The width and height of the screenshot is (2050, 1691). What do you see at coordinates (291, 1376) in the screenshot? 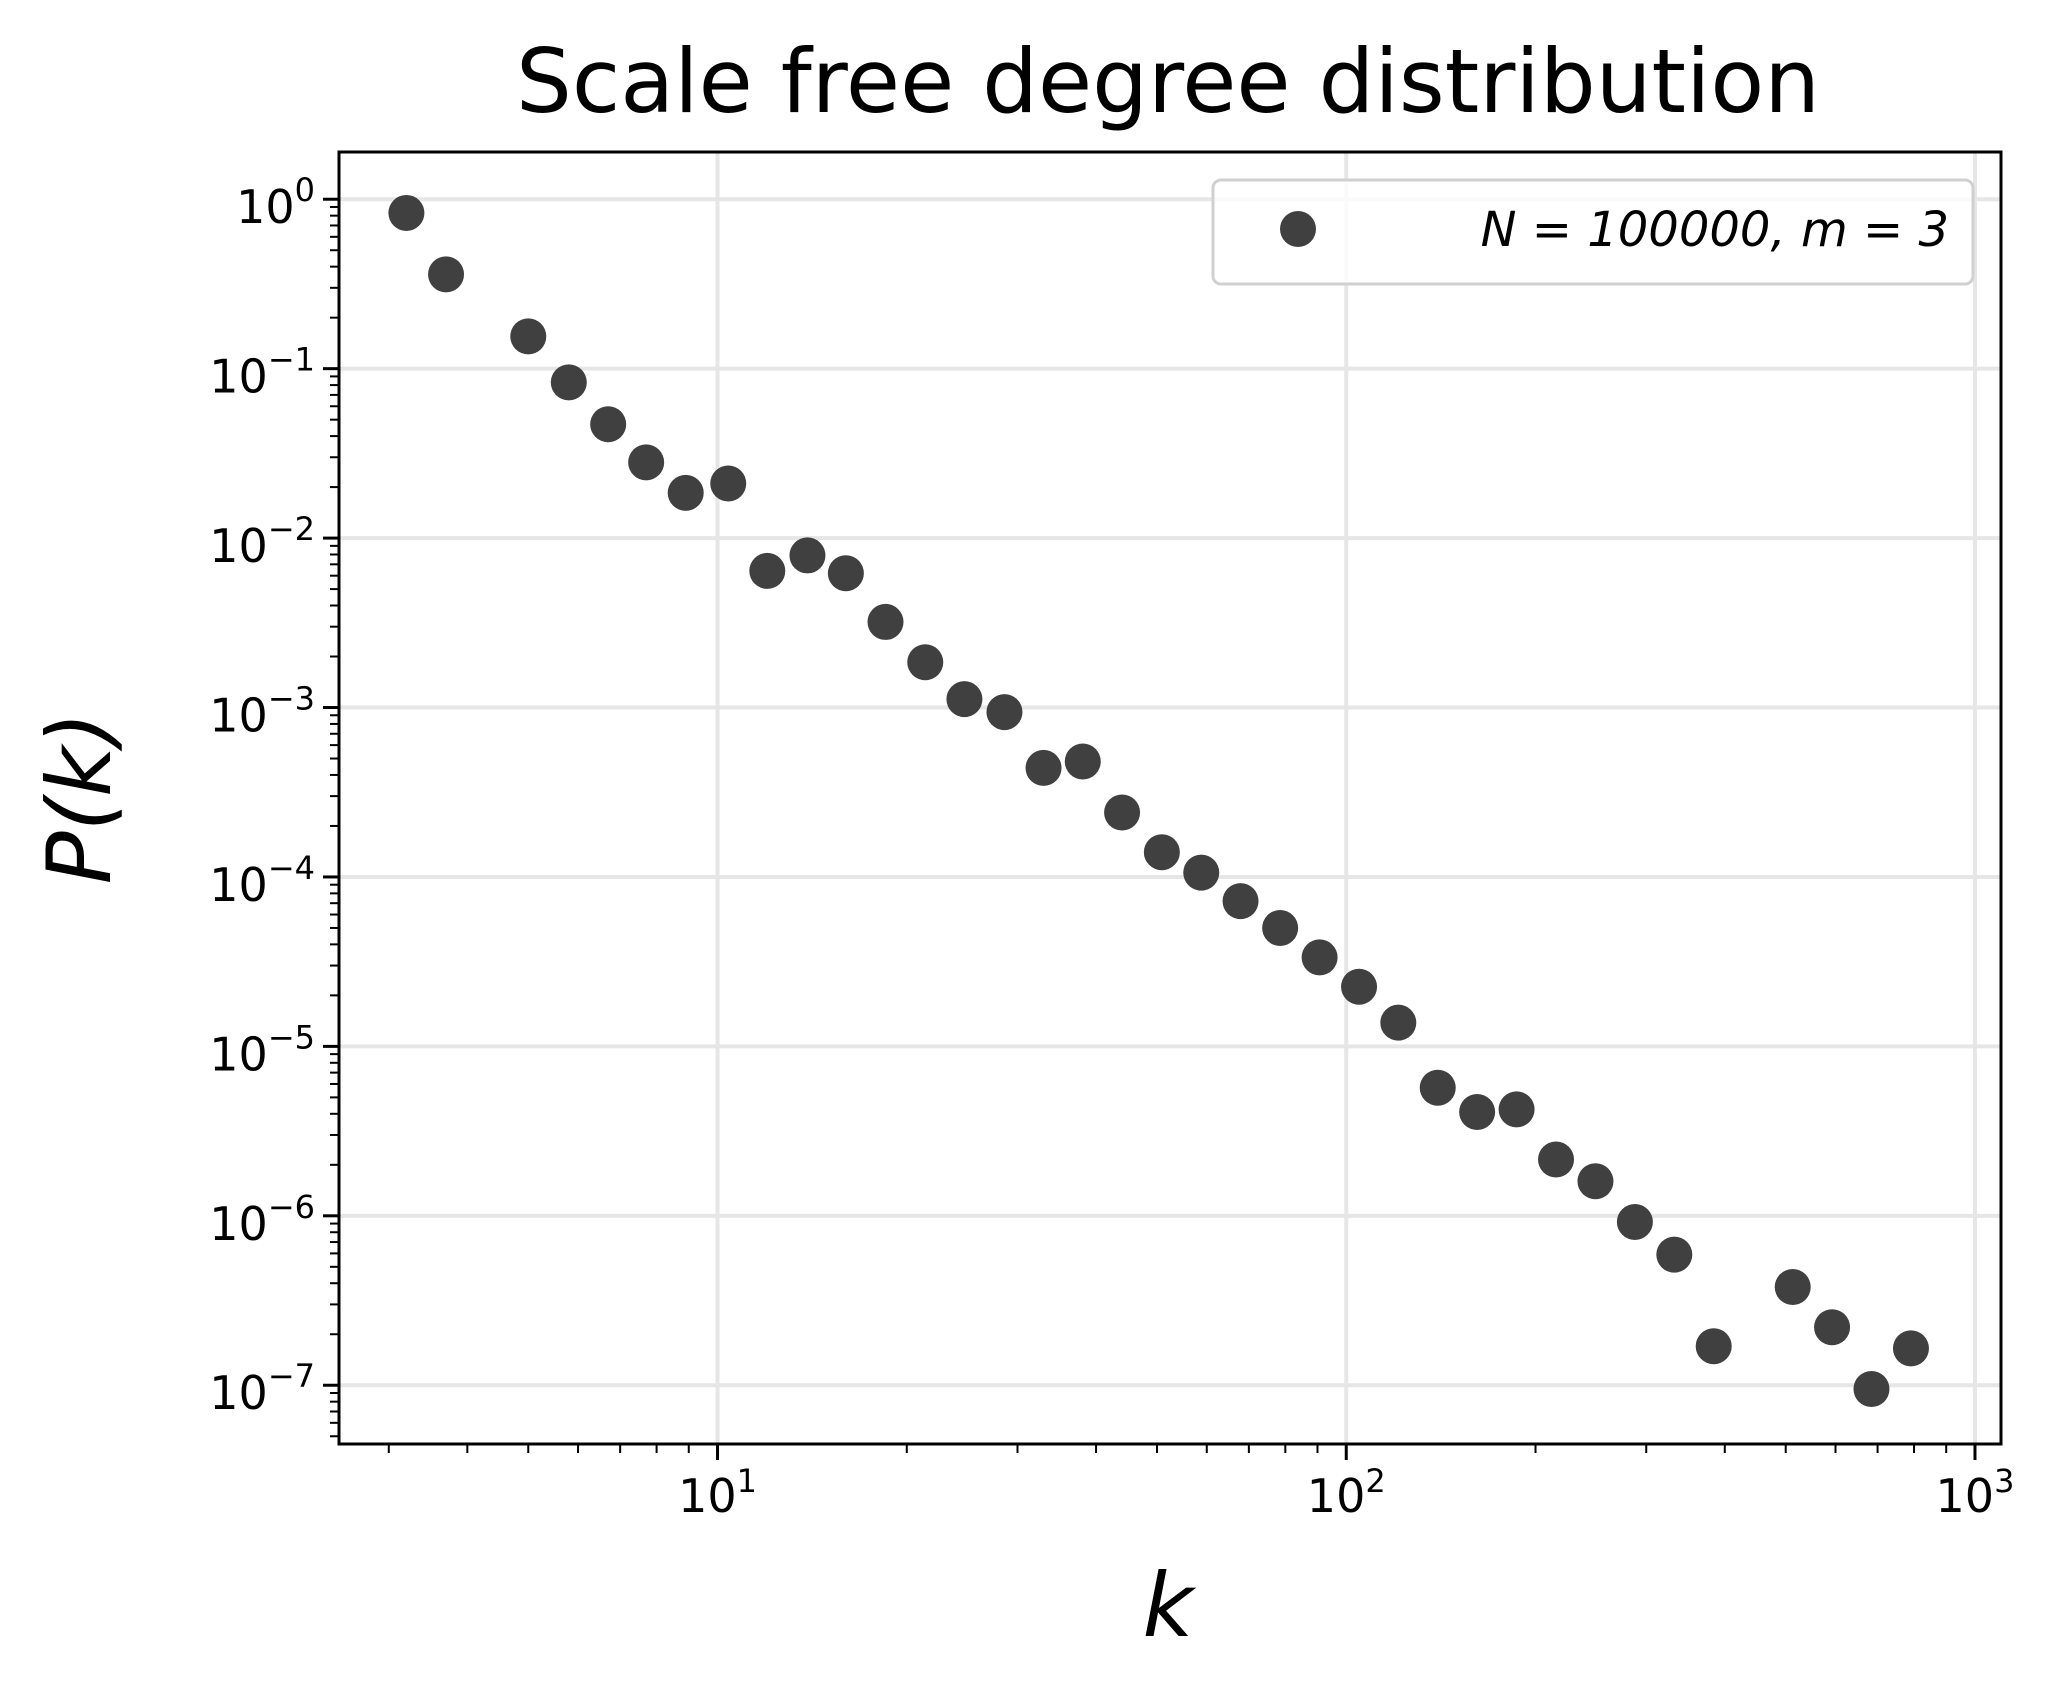
I see `y-tick-exponent: −7` at bounding box center [291, 1376].